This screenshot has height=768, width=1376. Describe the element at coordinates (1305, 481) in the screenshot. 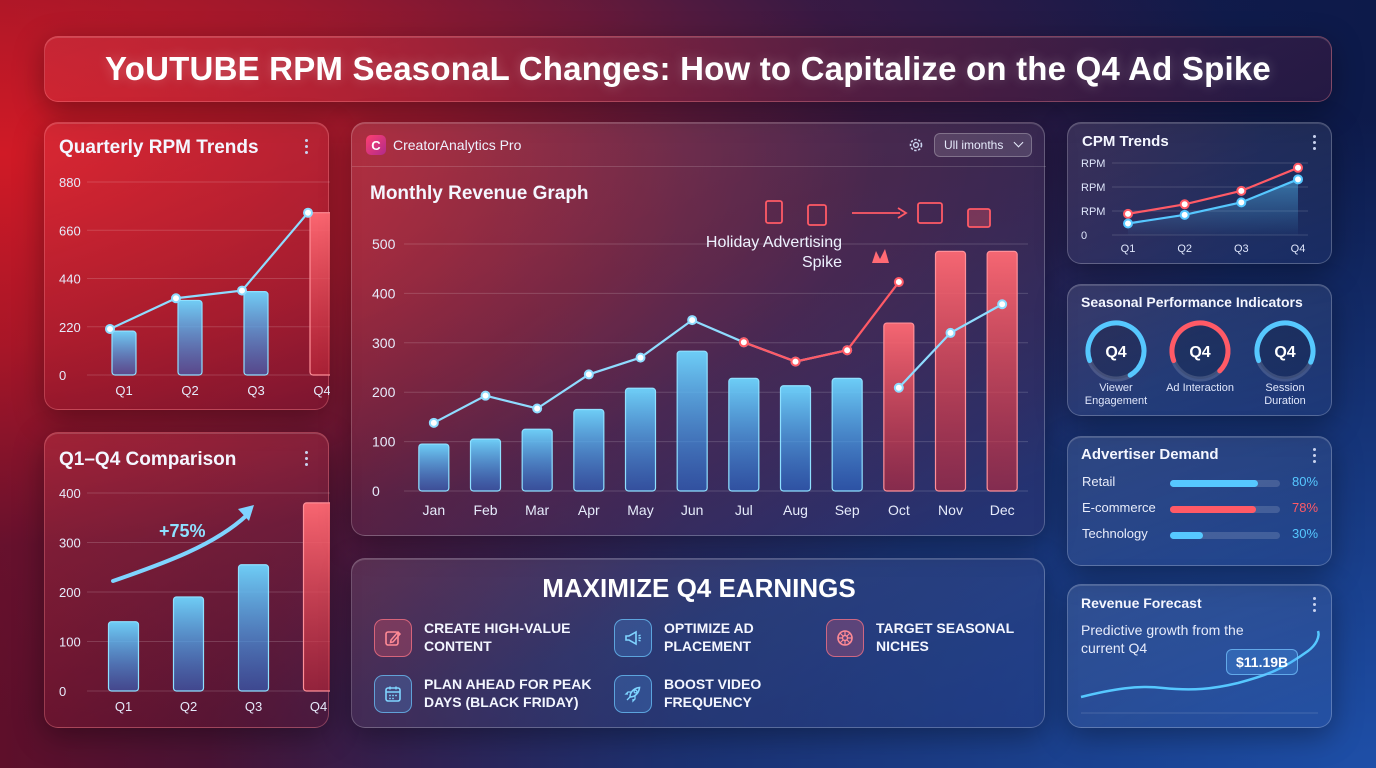

I see `demand-pct: 80%` at that location.